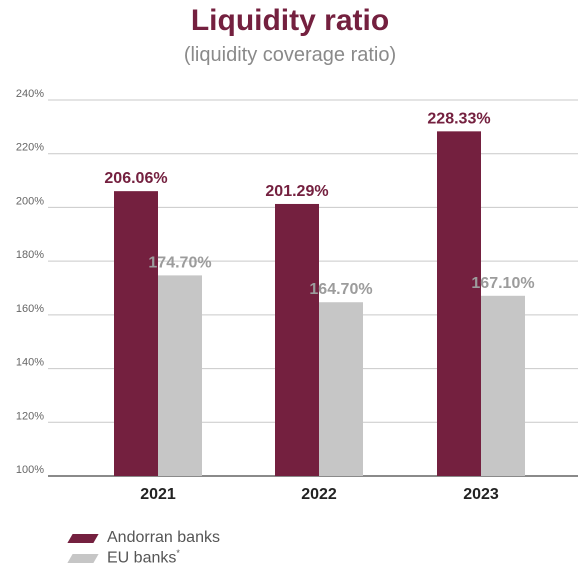 This screenshot has width=580, height=569. What do you see at coordinates (341, 389) in the screenshot?
I see `bar-eu-2022` at bounding box center [341, 389].